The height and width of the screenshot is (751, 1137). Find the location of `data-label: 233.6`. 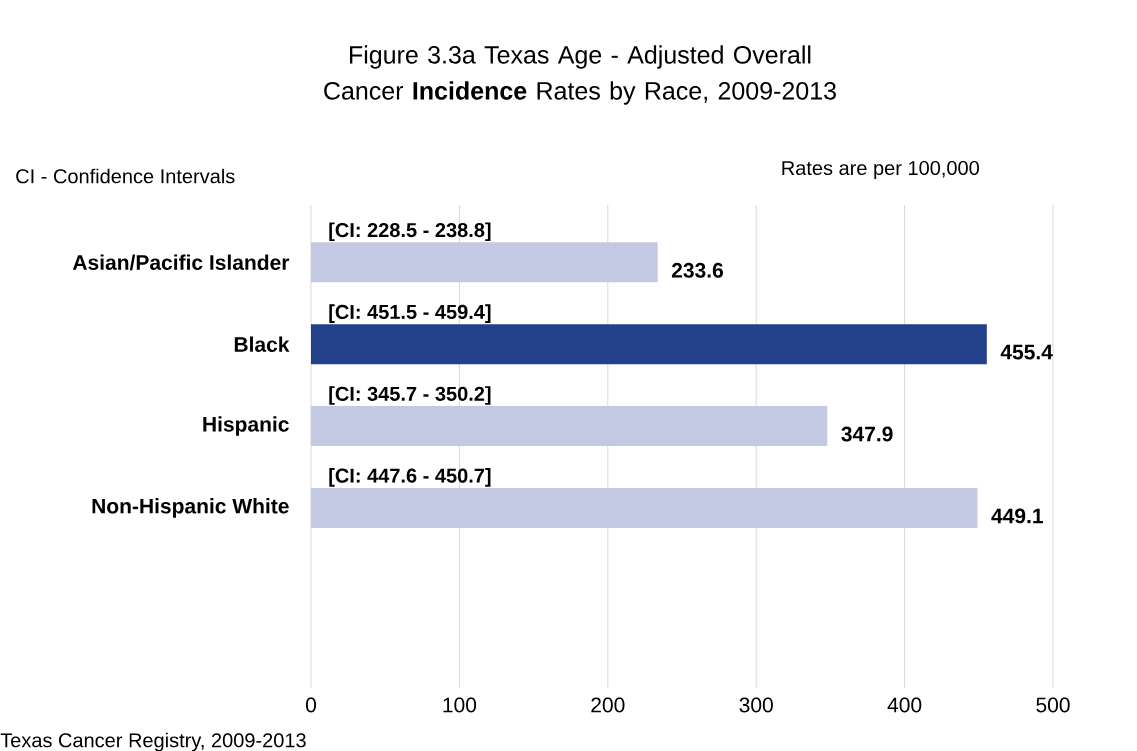

data-label: 233.6 is located at coordinates (697, 270).